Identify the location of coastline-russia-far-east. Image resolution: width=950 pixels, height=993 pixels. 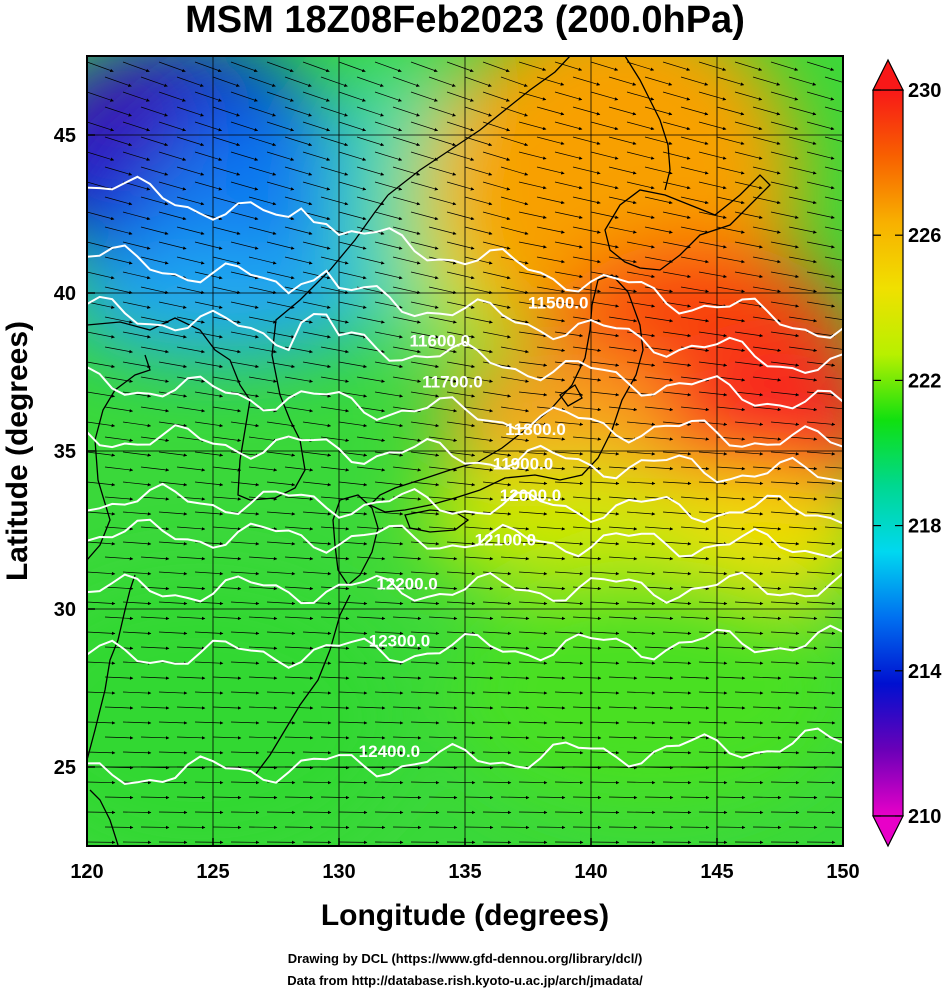
(479, 126).